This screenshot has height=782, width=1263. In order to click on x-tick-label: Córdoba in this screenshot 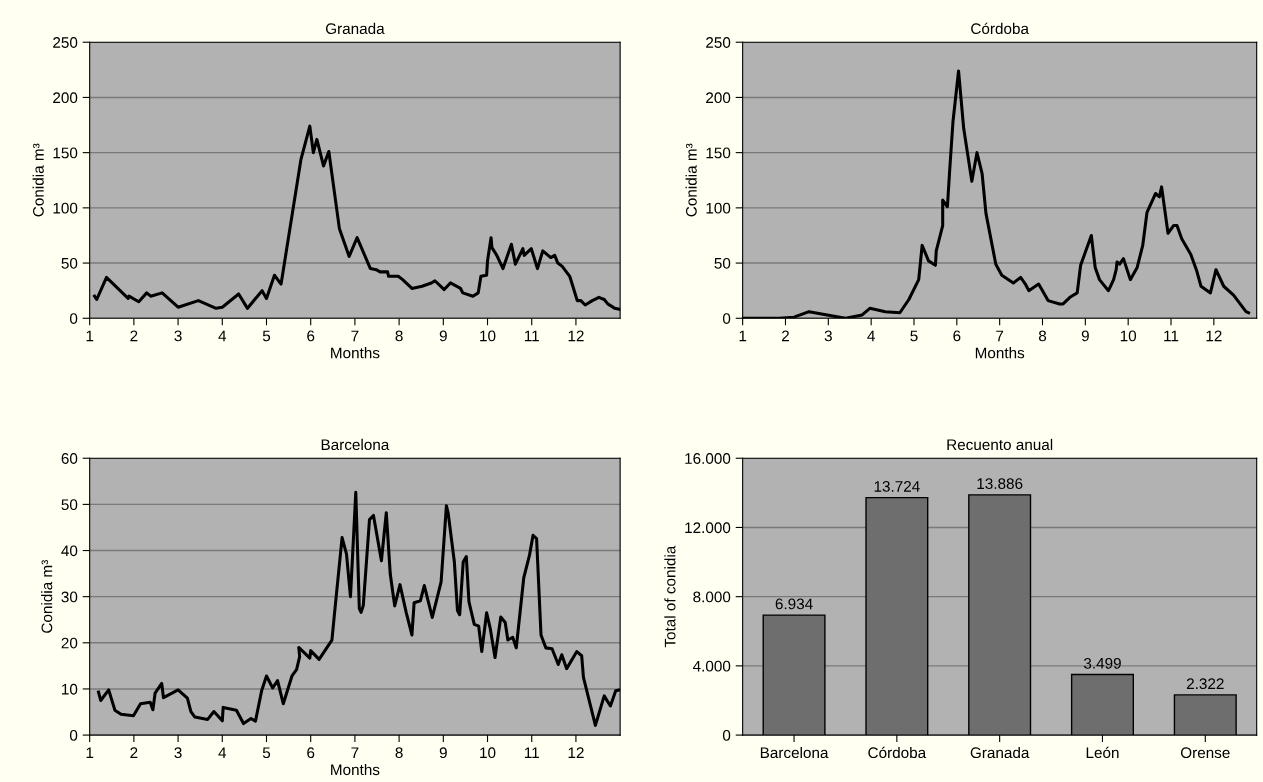, I will do `click(897, 752)`.